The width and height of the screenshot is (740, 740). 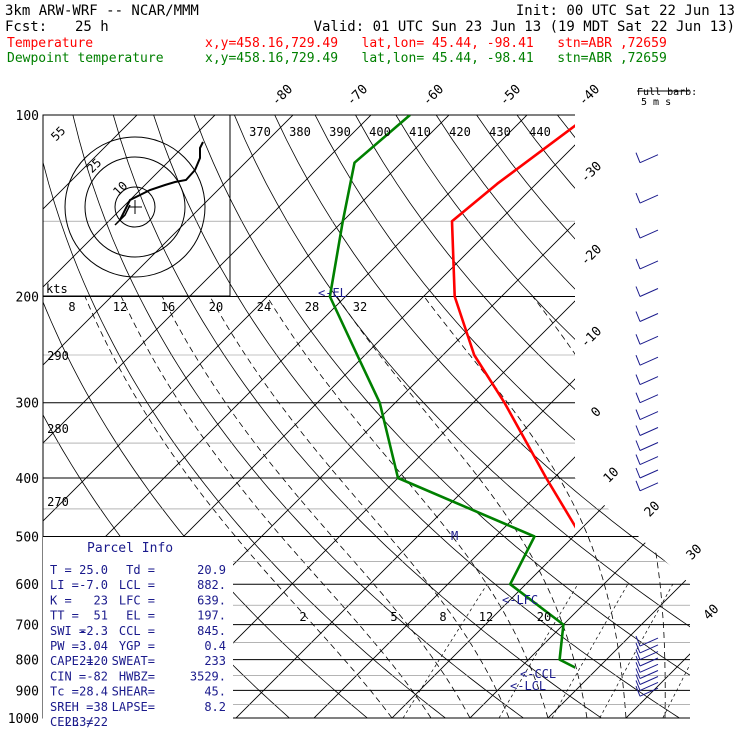 I want to click on pressure-tick-label: 100, so click(x=27, y=116).